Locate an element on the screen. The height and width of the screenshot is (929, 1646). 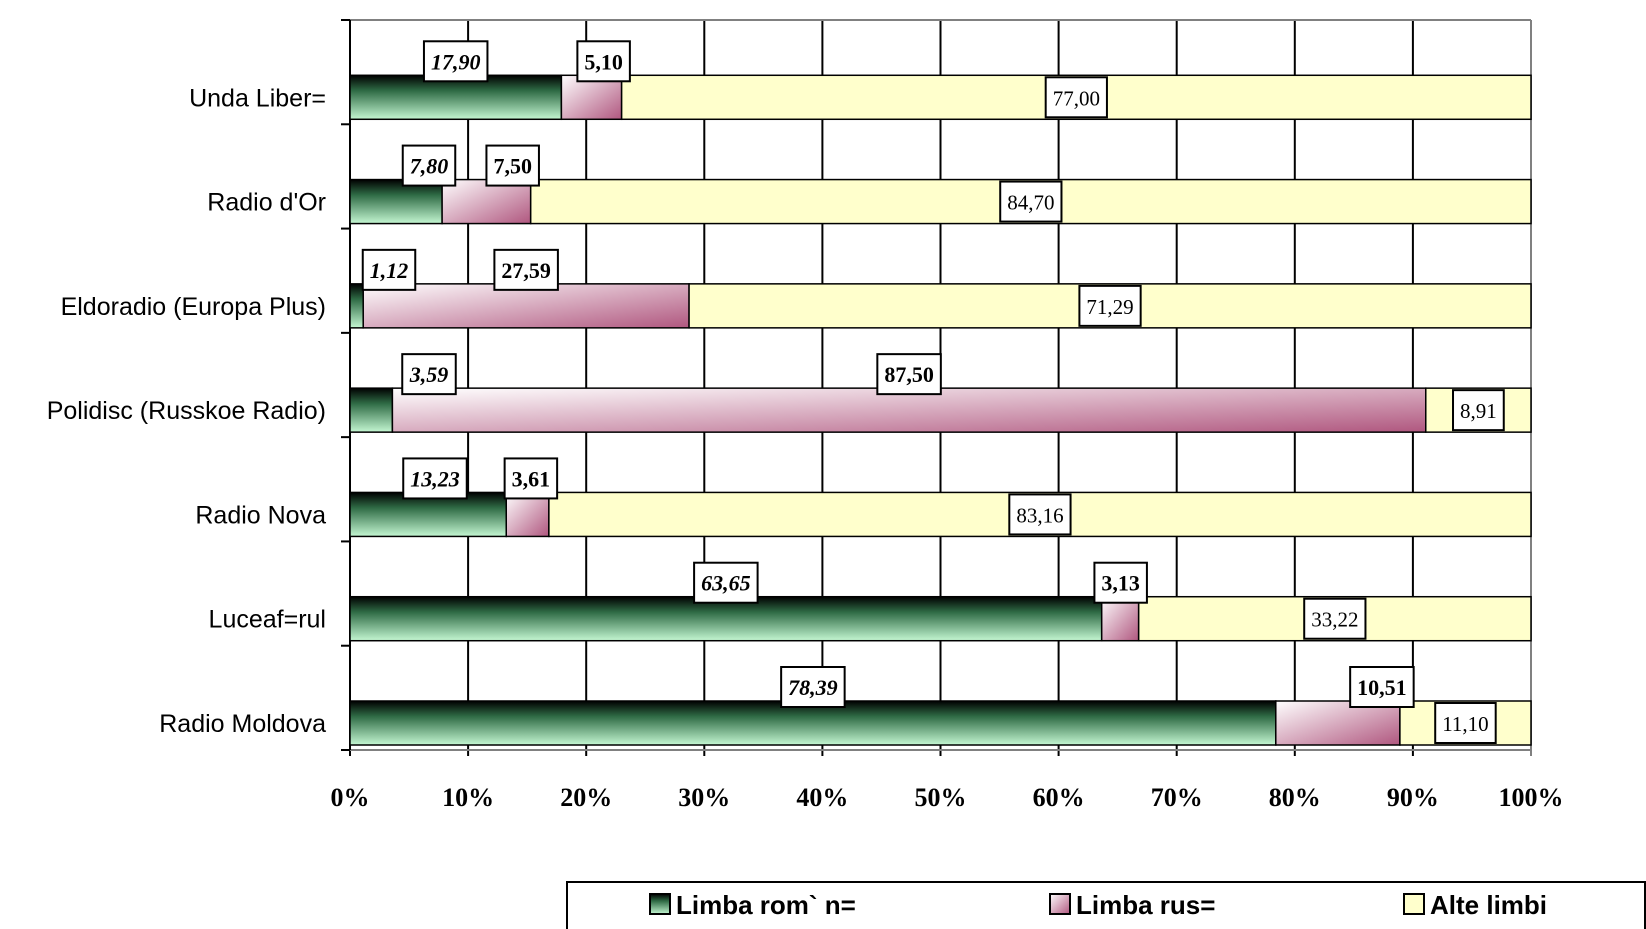
x-tick-label: 40% is located at coordinates (822, 797).